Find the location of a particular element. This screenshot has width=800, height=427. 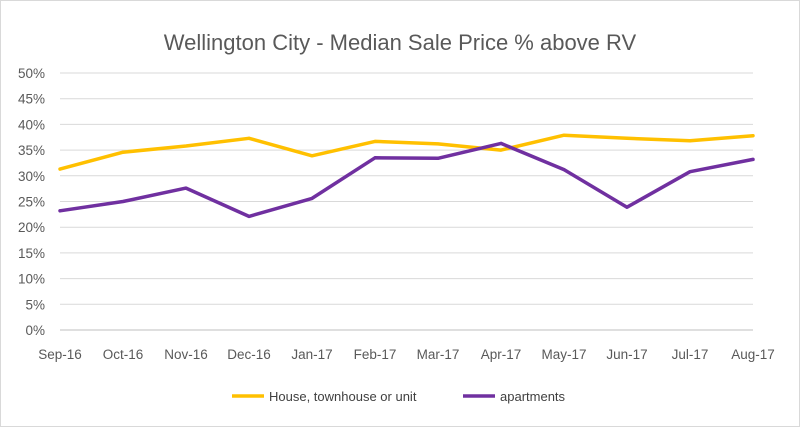

x-tick-label: Apr-17 is located at coordinates (501, 354).